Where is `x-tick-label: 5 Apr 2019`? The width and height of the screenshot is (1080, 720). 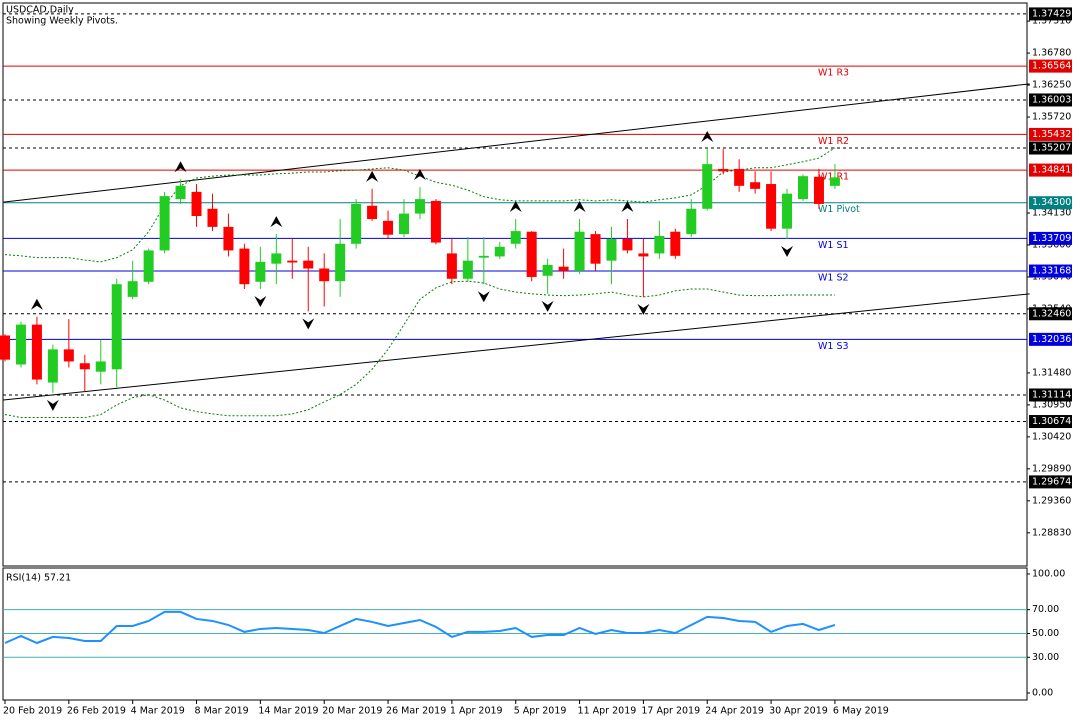 x-tick-label: 5 Apr 2019 is located at coordinates (540, 711).